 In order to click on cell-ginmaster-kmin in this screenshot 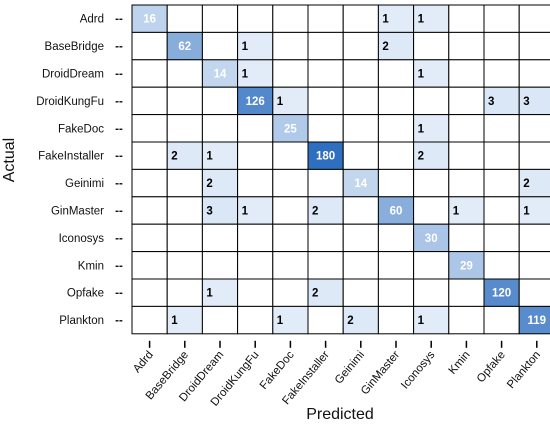, I will do `click(466, 210)`.